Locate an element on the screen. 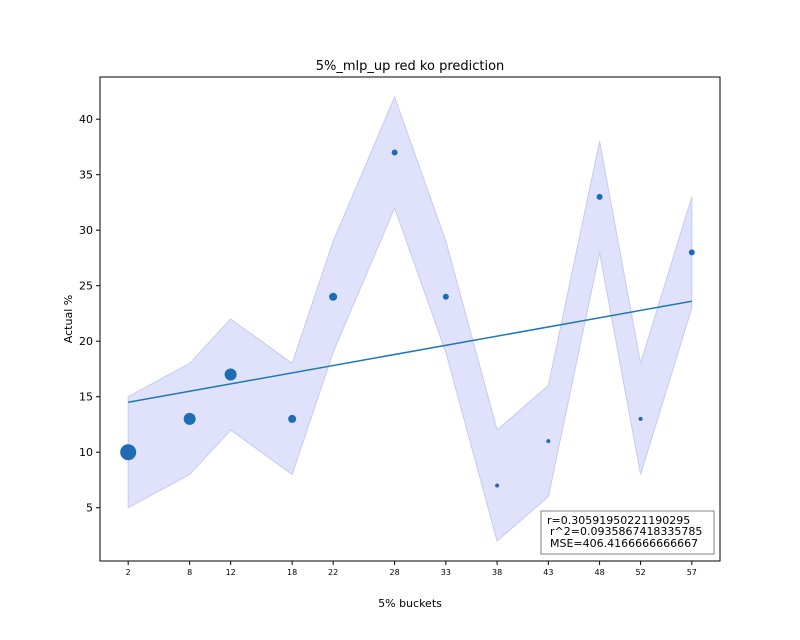 The width and height of the screenshot is (800, 640). y-tick-label: 25 is located at coordinates (86, 286).